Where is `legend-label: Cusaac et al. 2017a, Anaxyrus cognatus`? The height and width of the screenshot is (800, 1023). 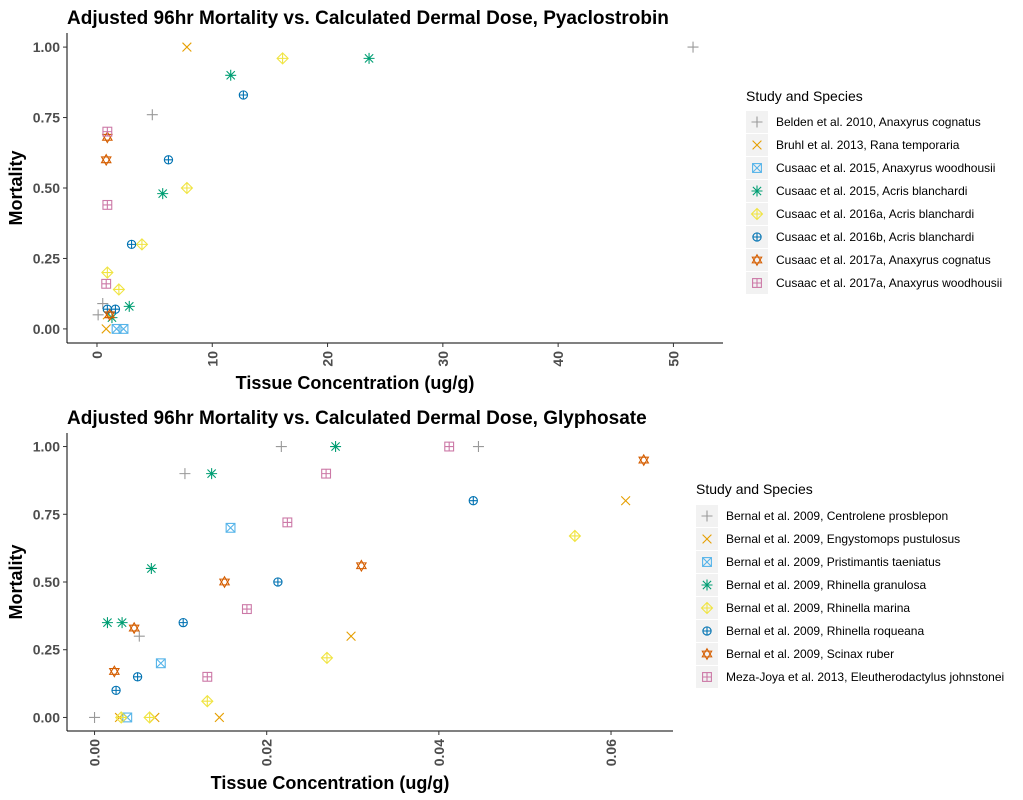
legend-label: Cusaac et al. 2017a, Anaxyrus cognatus is located at coordinates (883, 260).